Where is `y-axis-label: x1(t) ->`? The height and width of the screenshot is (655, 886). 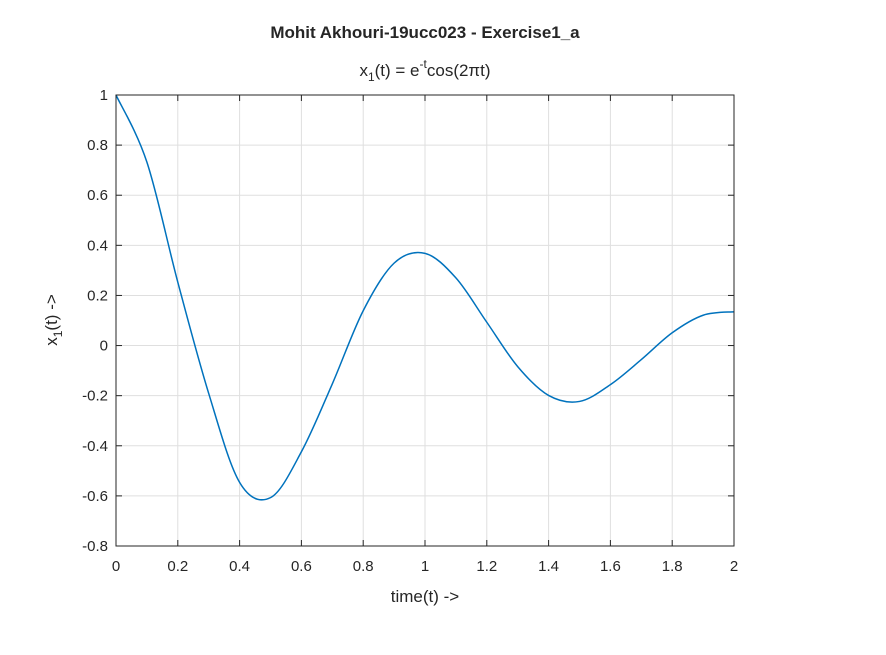 y-axis-label: x1(t) -> is located at coordinates (53, 320).